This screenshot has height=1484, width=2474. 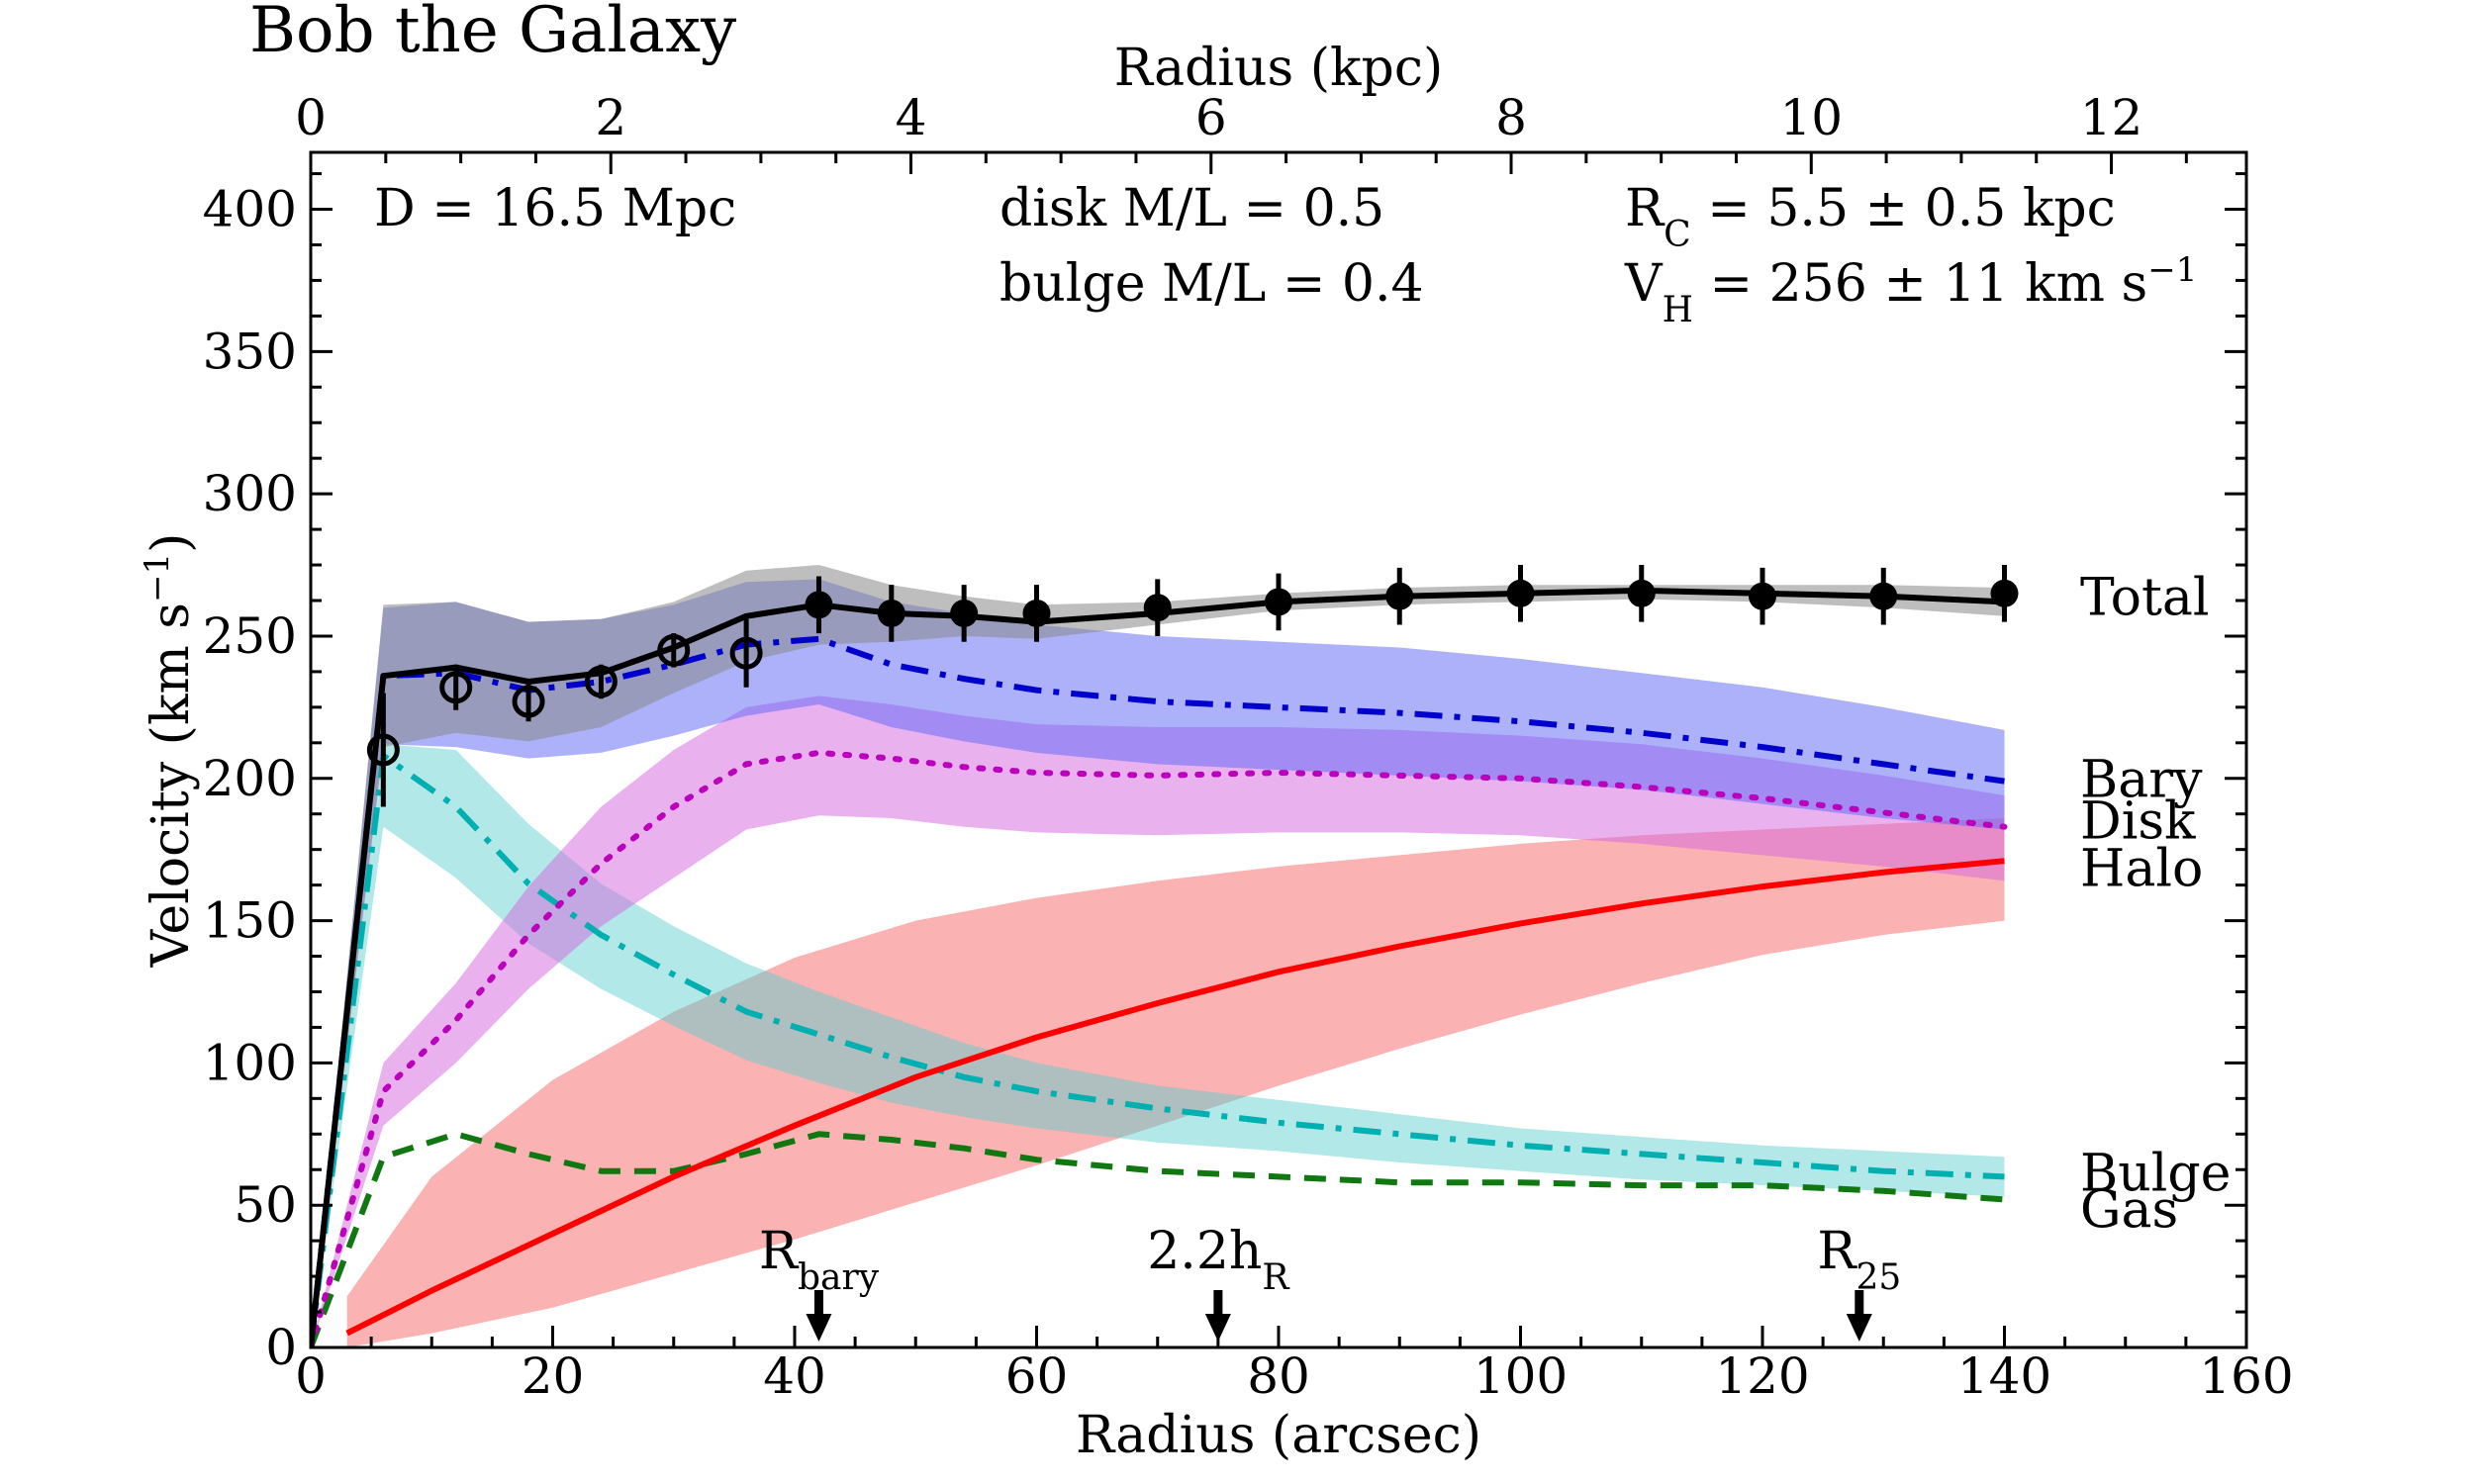 I want to click on y-tick-label: 350, so click(x=250, y=351).